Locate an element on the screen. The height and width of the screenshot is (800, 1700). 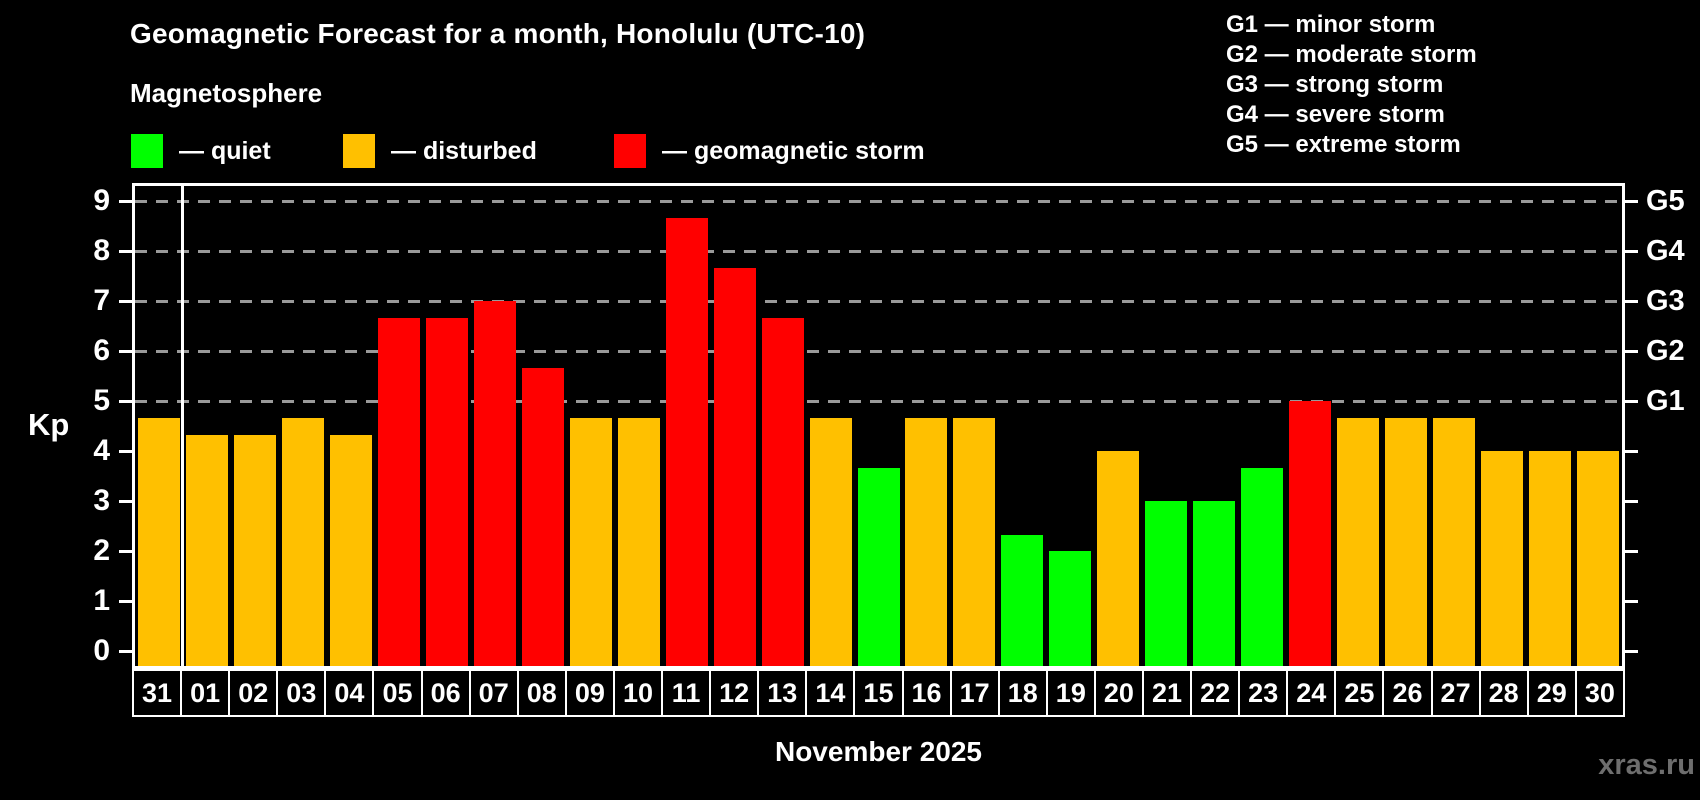
legend-item-quiet: — quiet is located at coordinates (201, 151).